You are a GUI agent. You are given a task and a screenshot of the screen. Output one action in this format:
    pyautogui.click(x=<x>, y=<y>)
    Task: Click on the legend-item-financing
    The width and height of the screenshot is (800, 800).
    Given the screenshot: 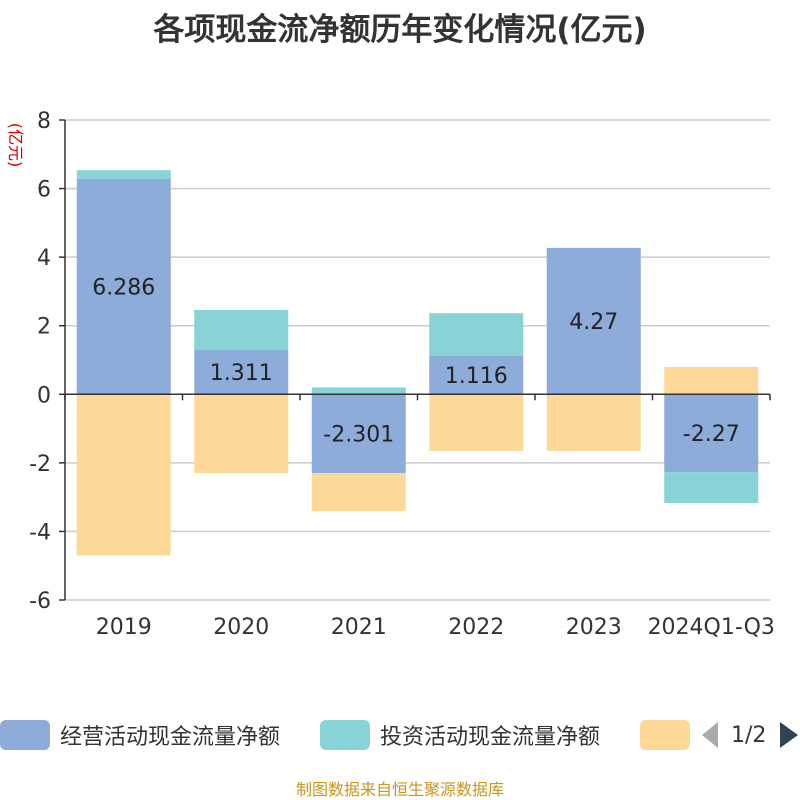 What is the action you would take?
    pyautogui.click(x=670, y=735)
    